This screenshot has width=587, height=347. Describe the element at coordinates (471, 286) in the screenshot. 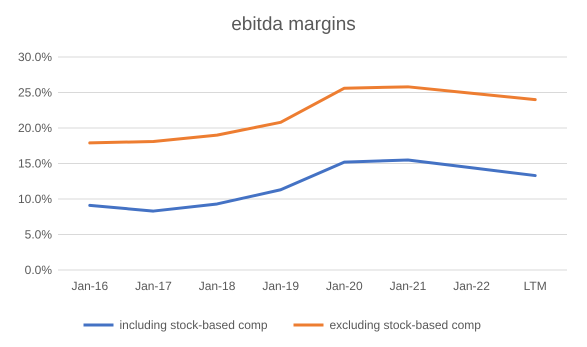

I see `x-tick-label: Jan-22` at that location.